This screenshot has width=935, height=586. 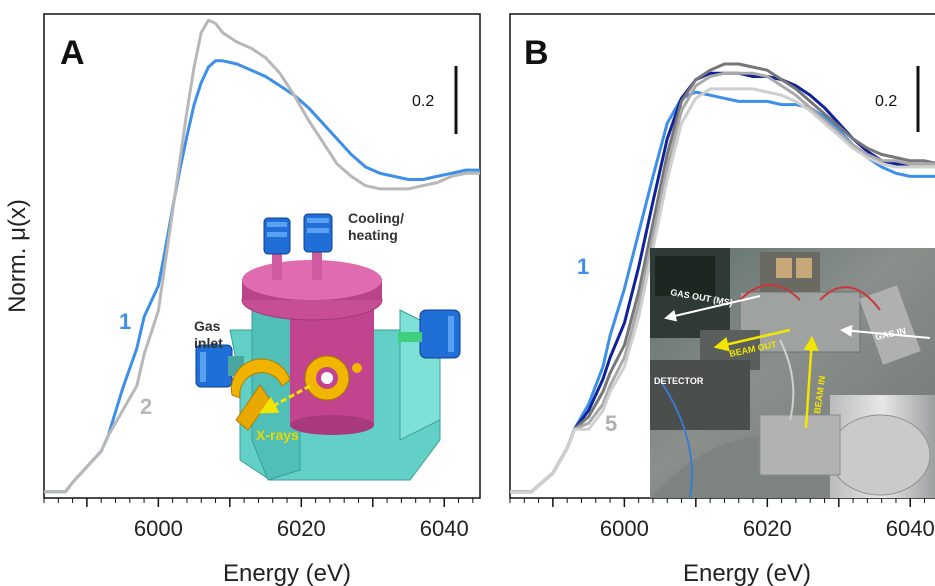 I want to click on inset-label-inlet: inlet, so click(x=208, y=343).